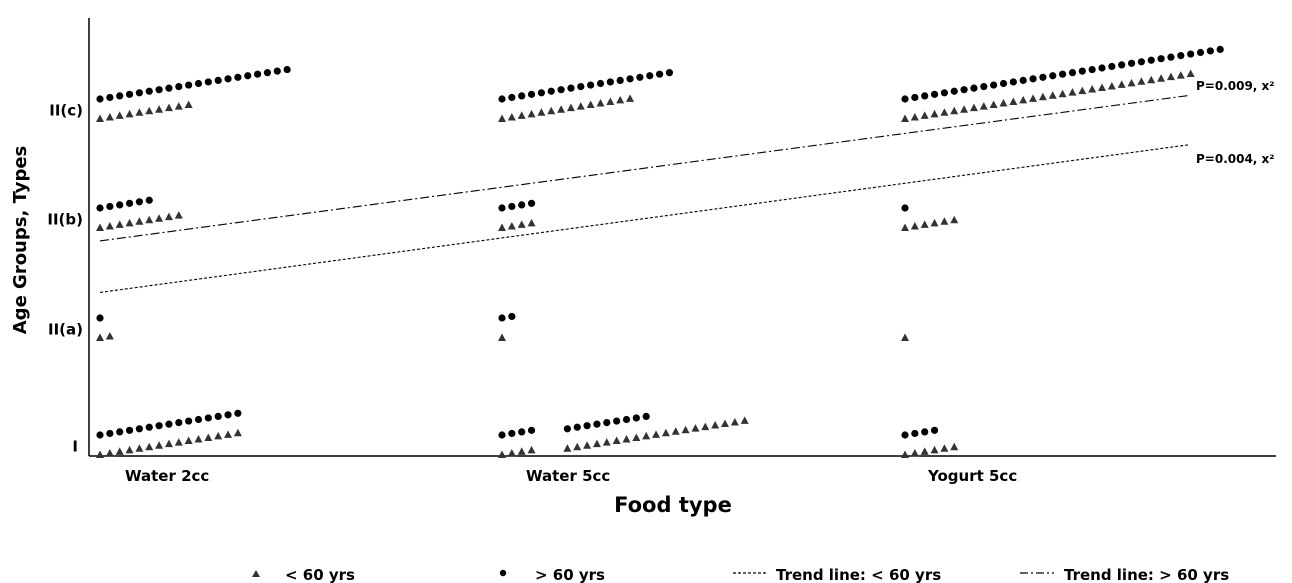  Describe the element at coordinates (1235, 86) in the screenshot. I see `trend-annotation-over-60: P=0.009, x²` at that location.